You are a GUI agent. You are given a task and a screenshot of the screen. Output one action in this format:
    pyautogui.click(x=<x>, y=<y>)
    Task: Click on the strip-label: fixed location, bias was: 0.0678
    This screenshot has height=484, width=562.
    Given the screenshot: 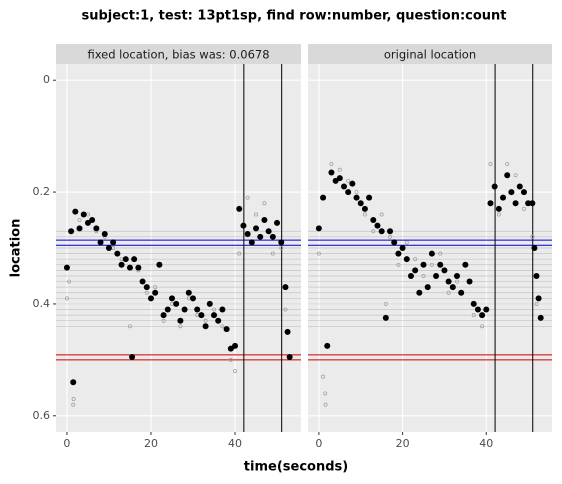 What is the action you would take?
    pyautogui.click(x=178, y=55)
    